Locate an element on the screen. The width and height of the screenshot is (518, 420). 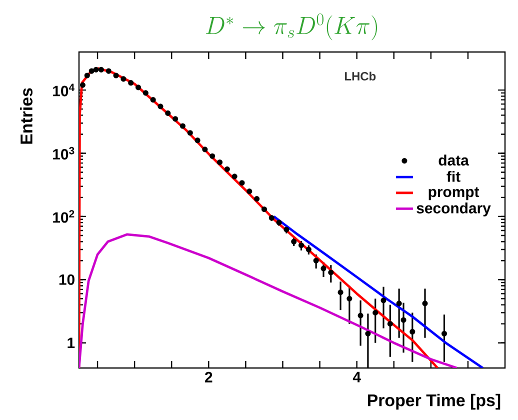
x-tick-label: 4 is located at coordinates (356, 377).